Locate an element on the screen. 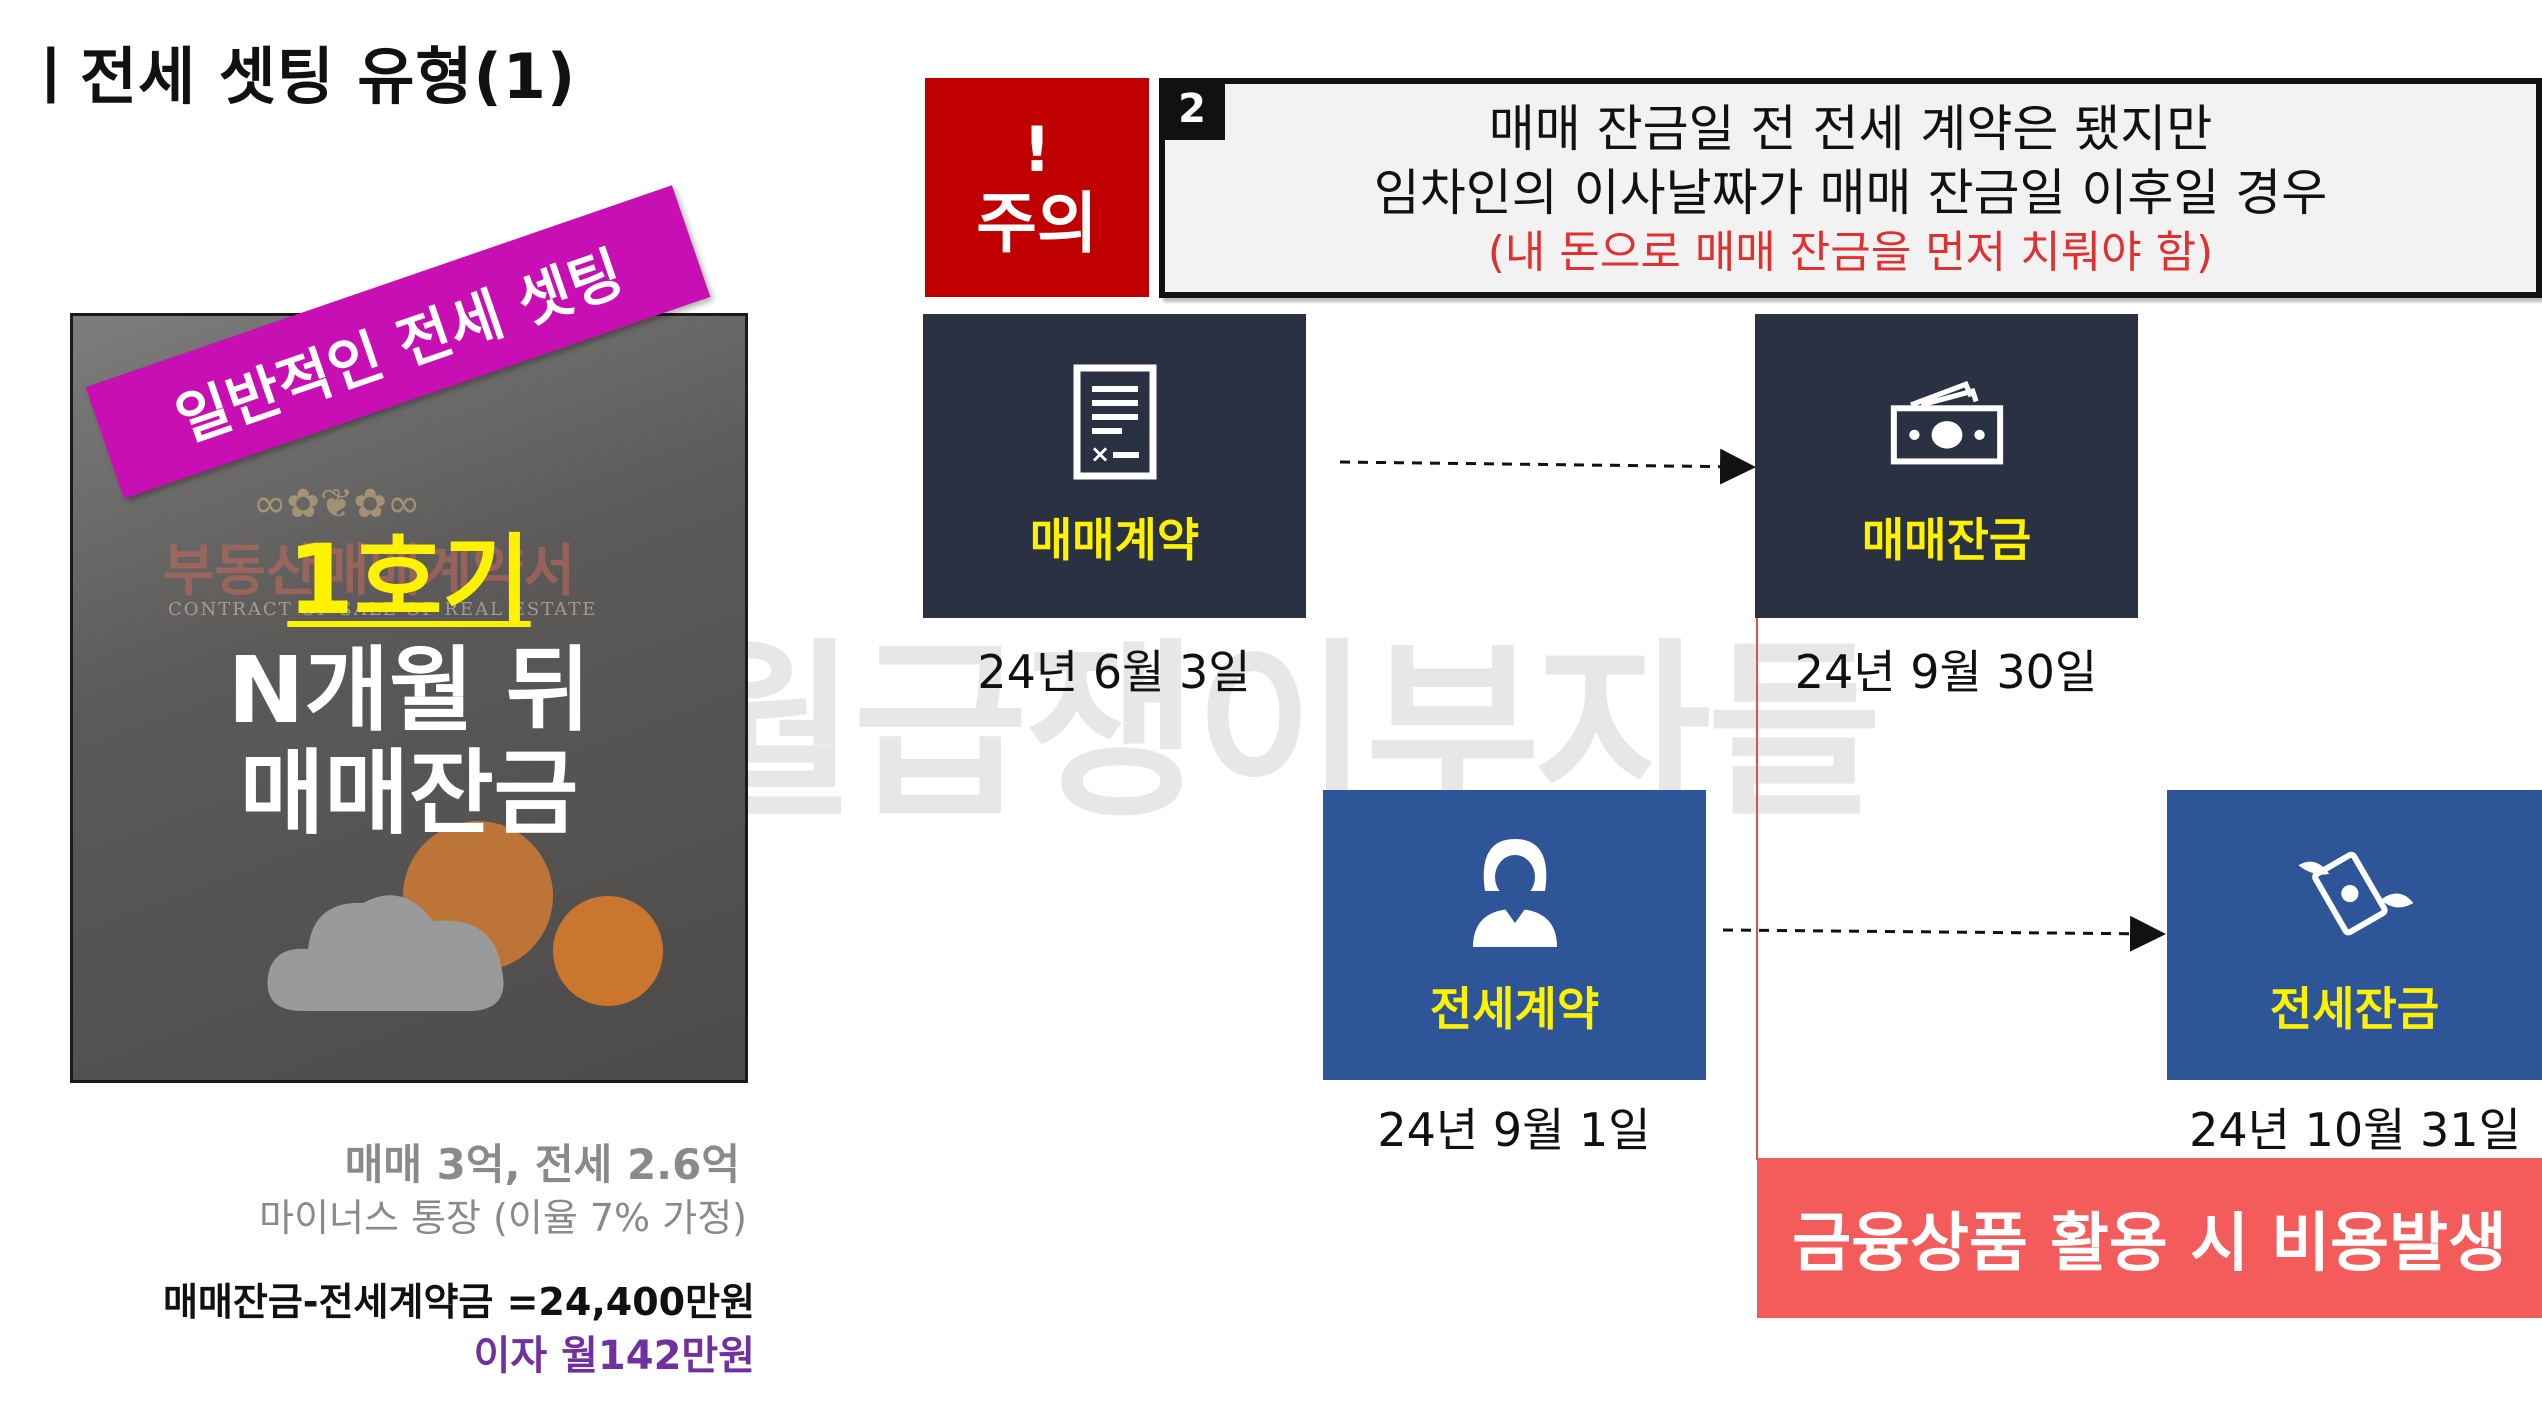 Image resolution: width=2542 pixels, height=1408 pixels. notice-line-2: 임차인의 이사날짜가 매매 잔금일 이후일 경우 is located at coordinates (1850, 192).